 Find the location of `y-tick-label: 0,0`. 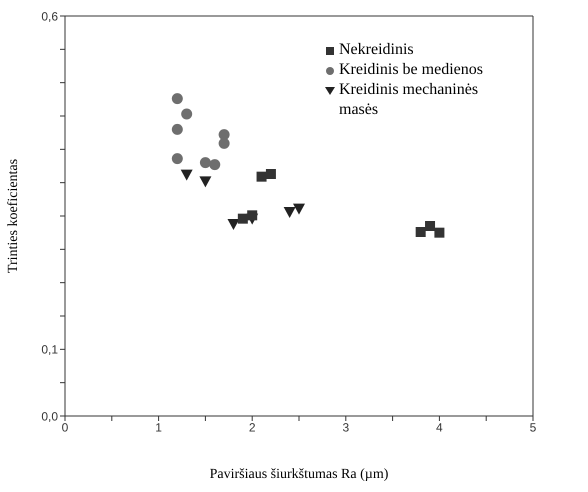

y-tick-label: 0,0 is located at coordinates (49, 416).